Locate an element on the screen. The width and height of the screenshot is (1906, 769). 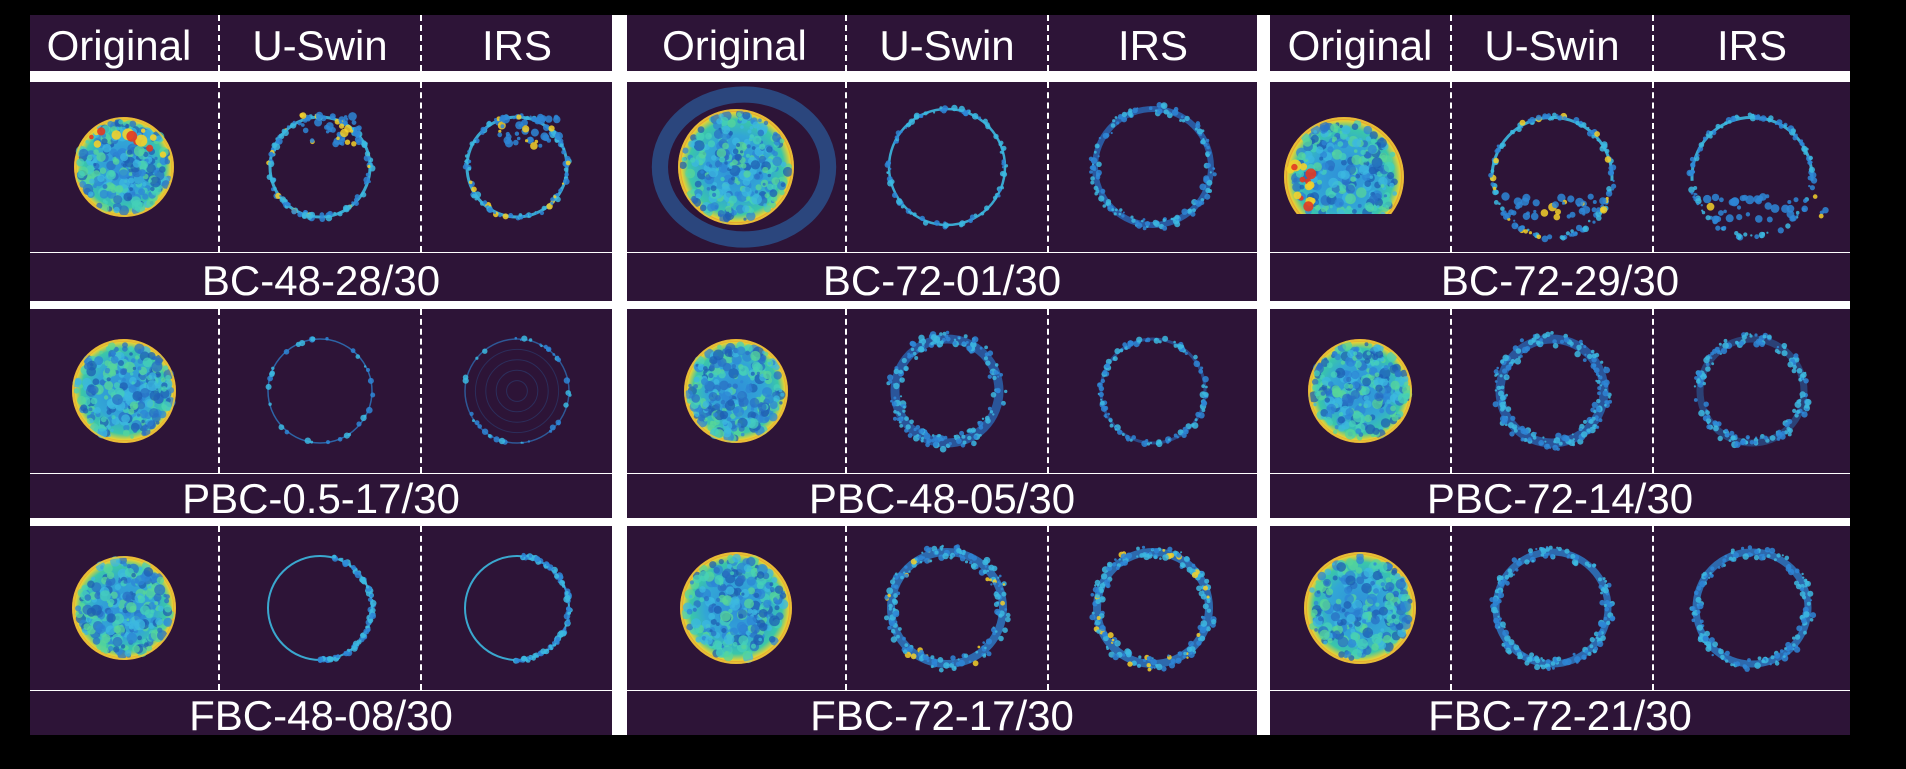
sample-row: FBC-48-08/30 is located at coordinates (321, 632).